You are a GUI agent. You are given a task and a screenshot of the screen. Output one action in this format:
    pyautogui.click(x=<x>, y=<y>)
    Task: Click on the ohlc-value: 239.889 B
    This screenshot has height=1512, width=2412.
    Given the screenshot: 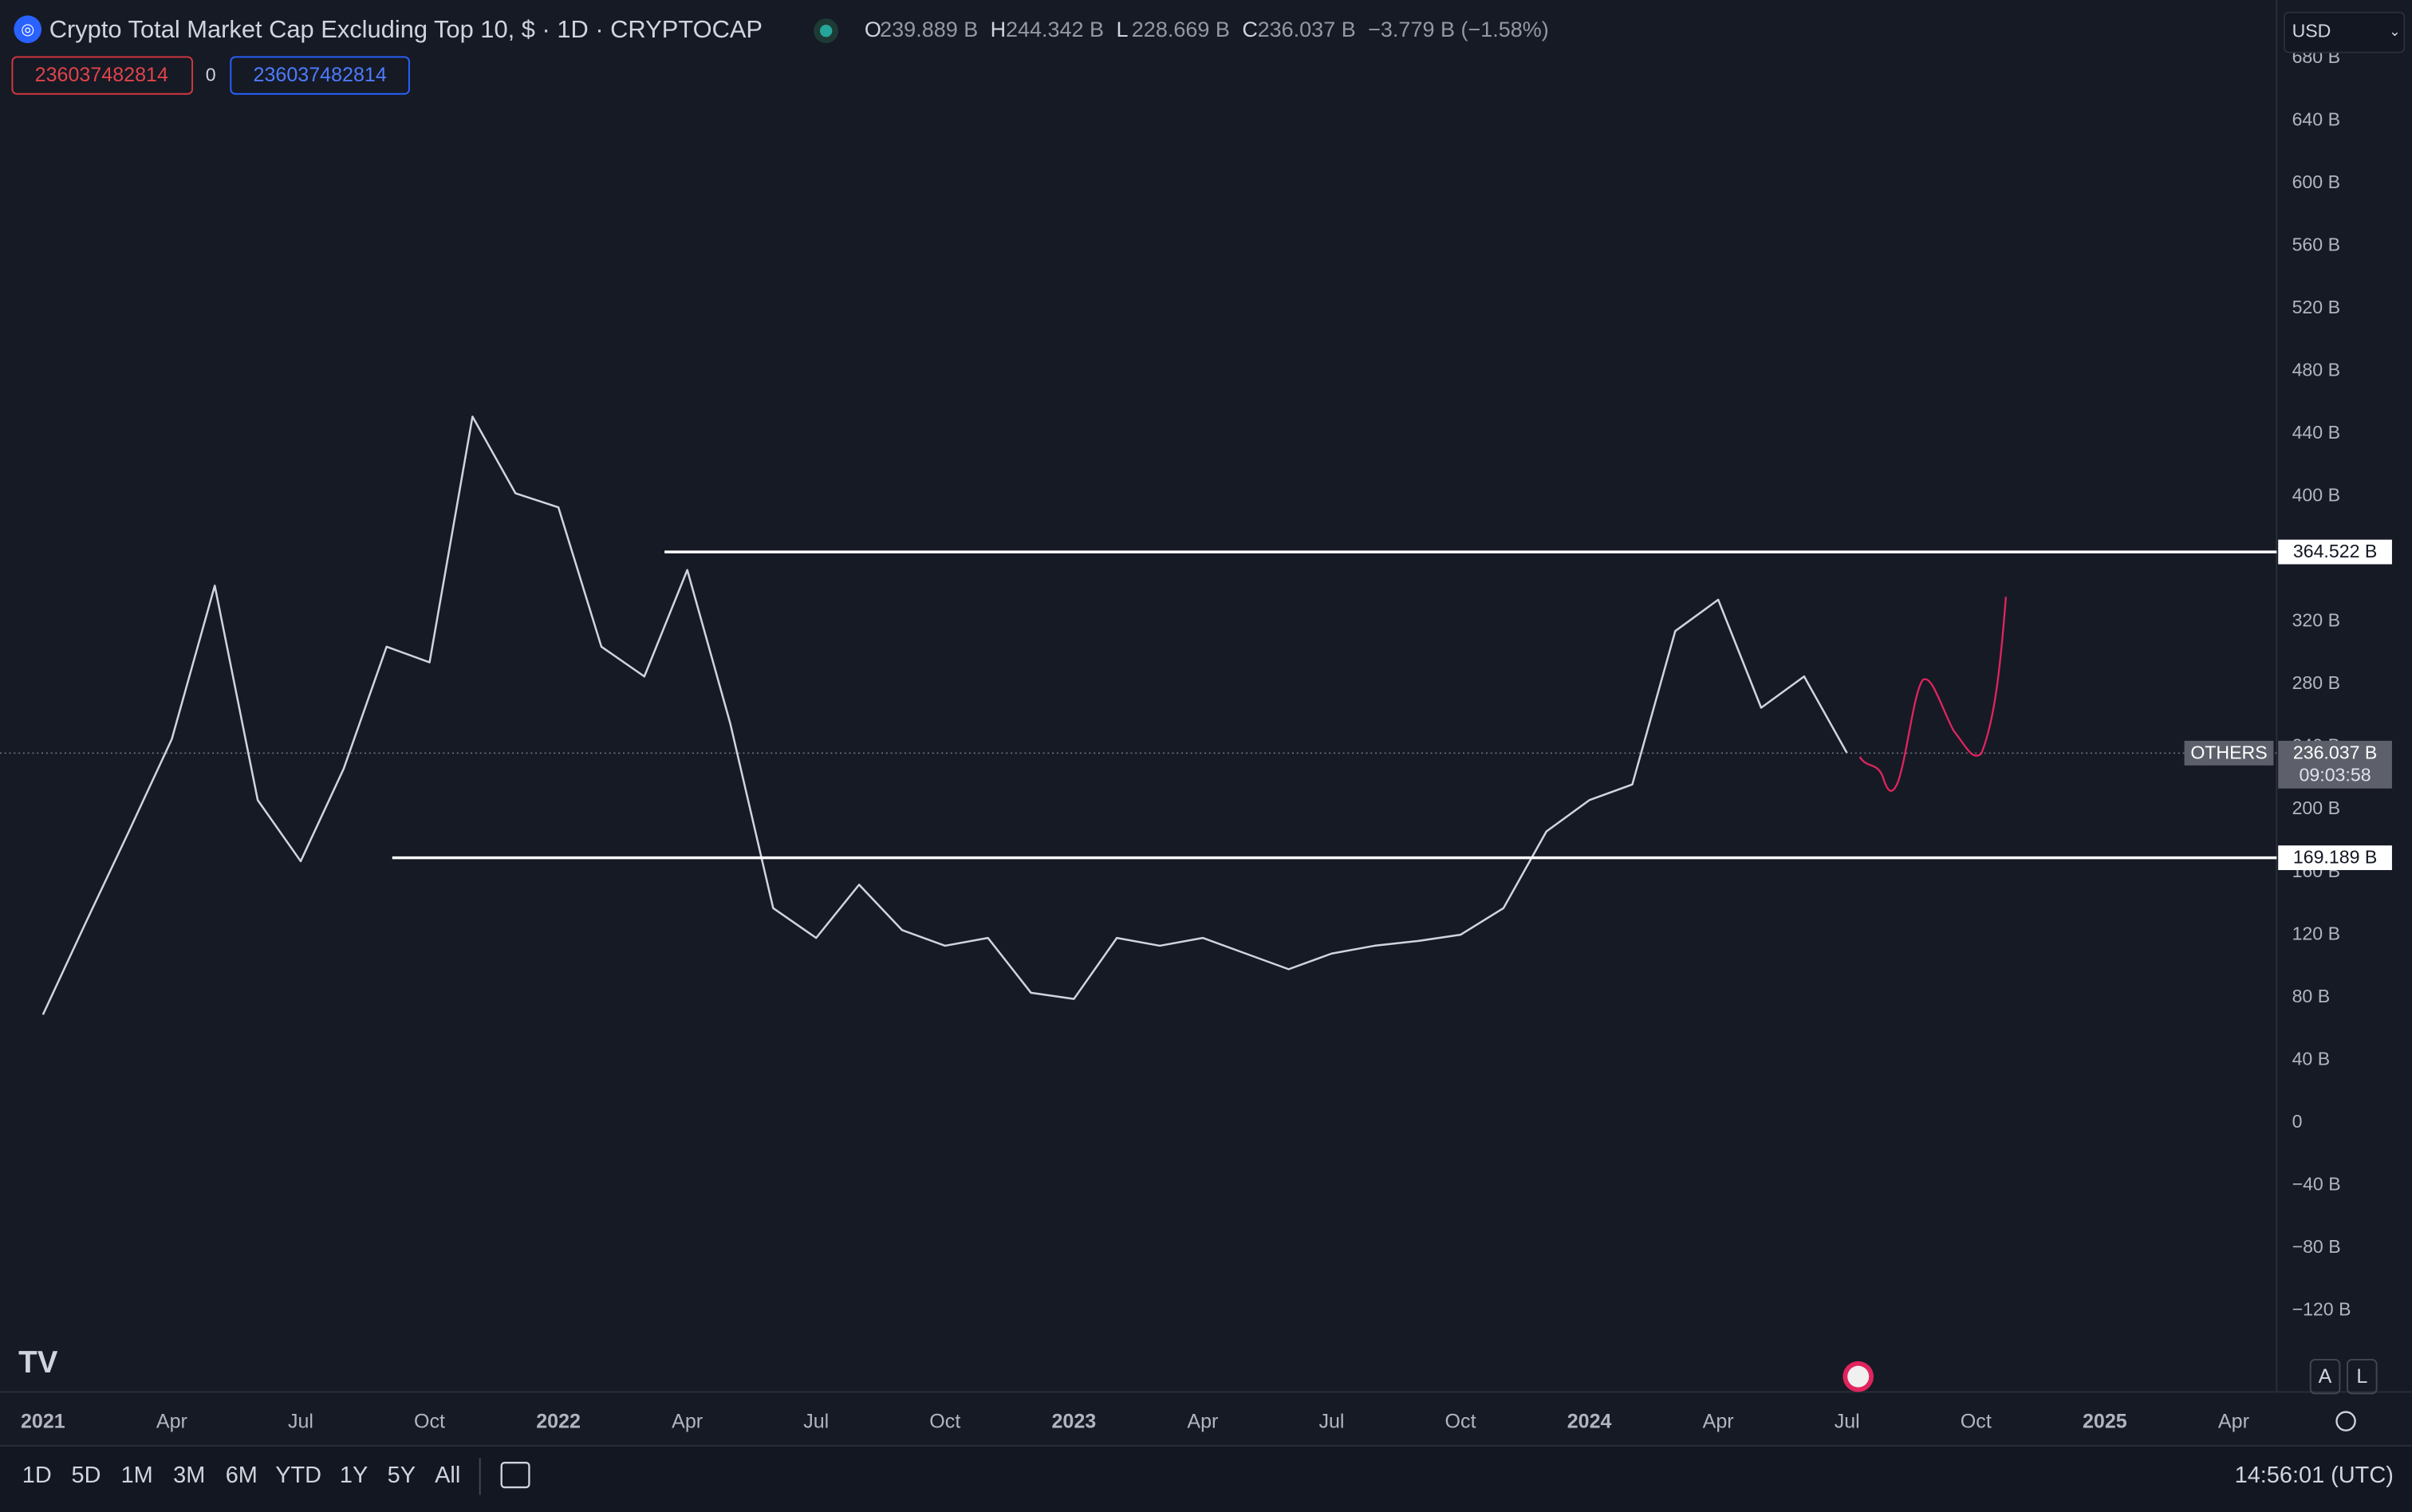 What is the action you would take?
    pyautogui.click(x=929, y=30)
    